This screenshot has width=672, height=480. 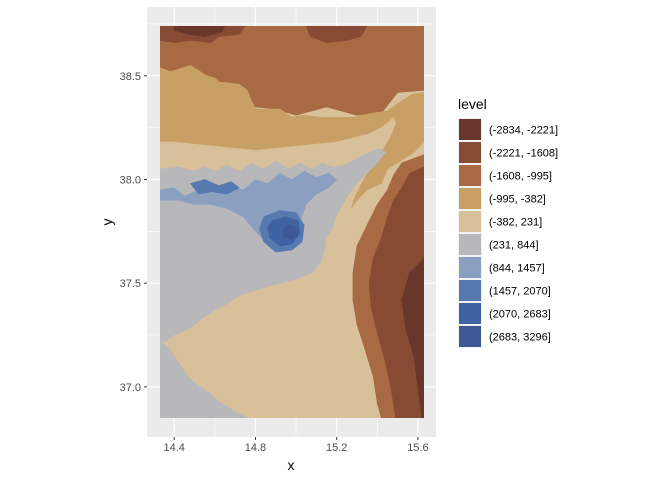 I want to click on x-tick-label: 15.6, so click(x=417, y=448).